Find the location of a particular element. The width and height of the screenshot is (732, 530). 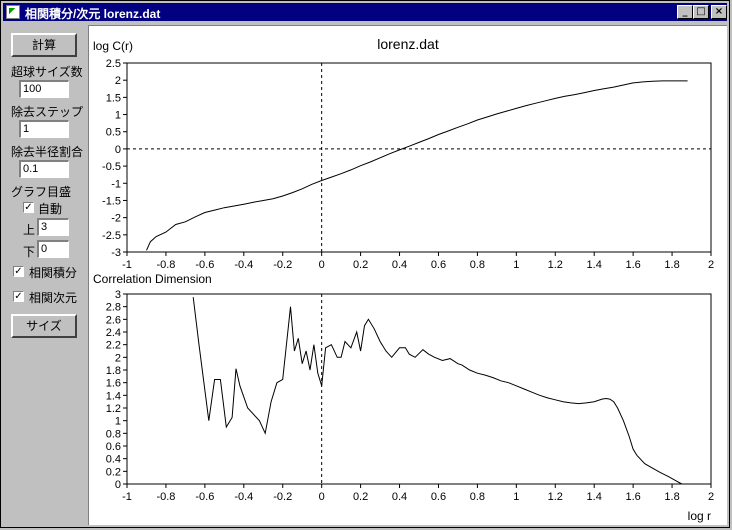

y-axis-label: log C(r) is located at coordinates (113, 46).